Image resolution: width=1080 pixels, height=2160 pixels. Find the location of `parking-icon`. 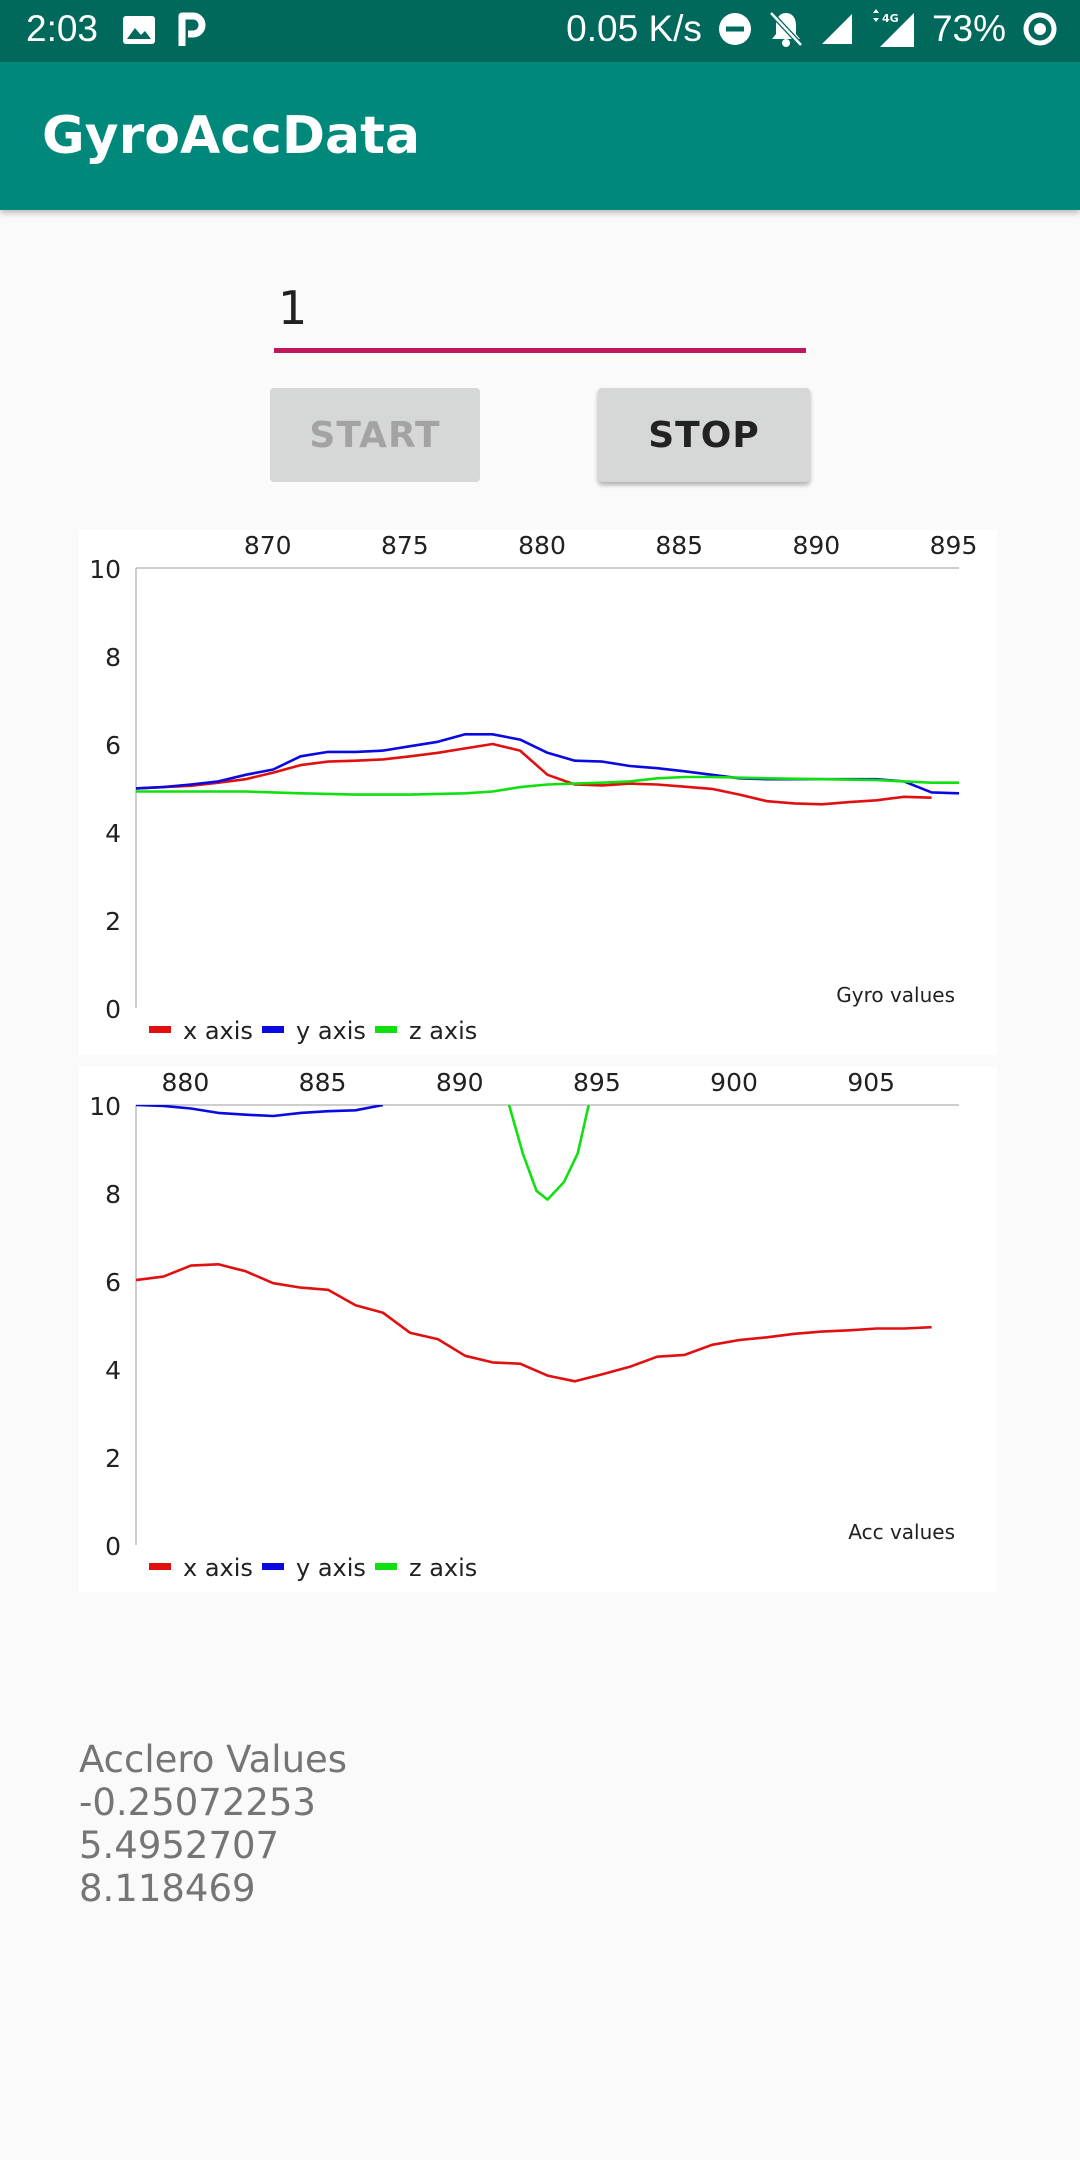

parking-icon is located at coordinates (192, 32).